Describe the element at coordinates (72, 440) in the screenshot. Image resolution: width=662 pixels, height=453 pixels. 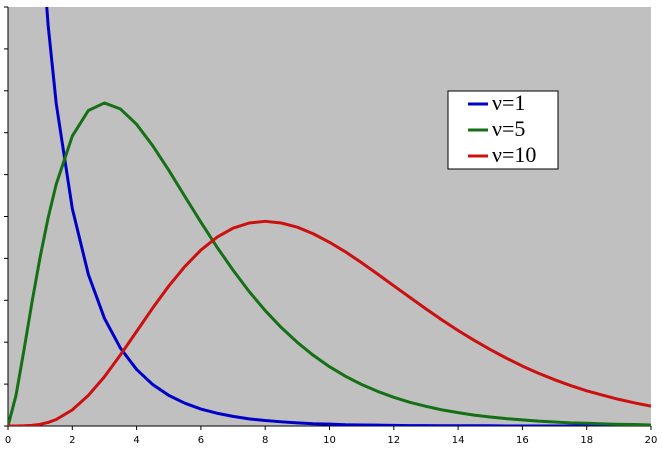
I see `x-tick-label: 2` at that location.